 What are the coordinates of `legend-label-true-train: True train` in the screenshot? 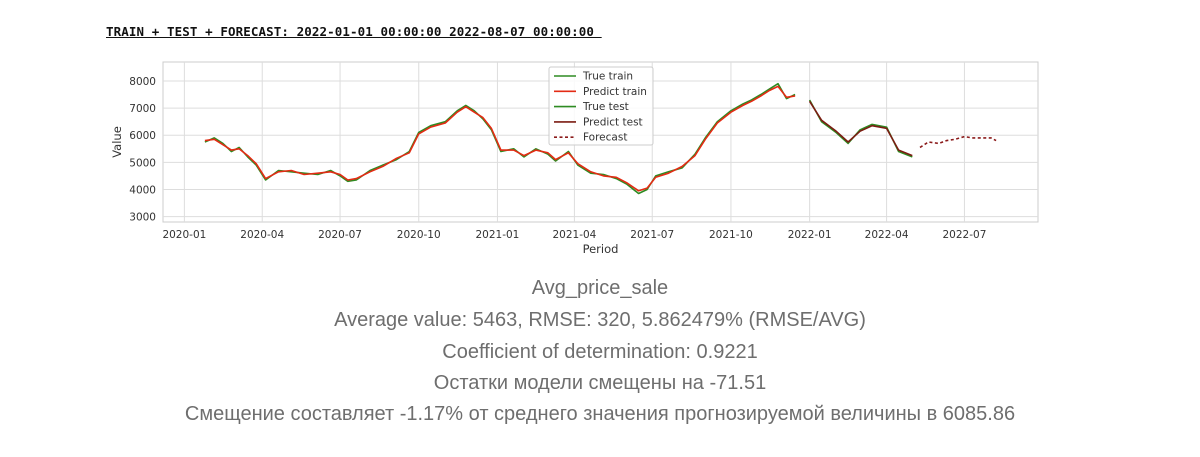 It's located at (607, 77).